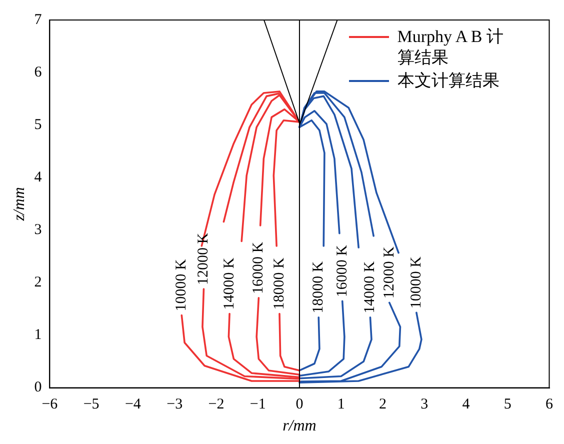 Image resolution: width=564 pixels, height=444 pixels. I want to click on x-tick-label: −5, so click(91, 404).